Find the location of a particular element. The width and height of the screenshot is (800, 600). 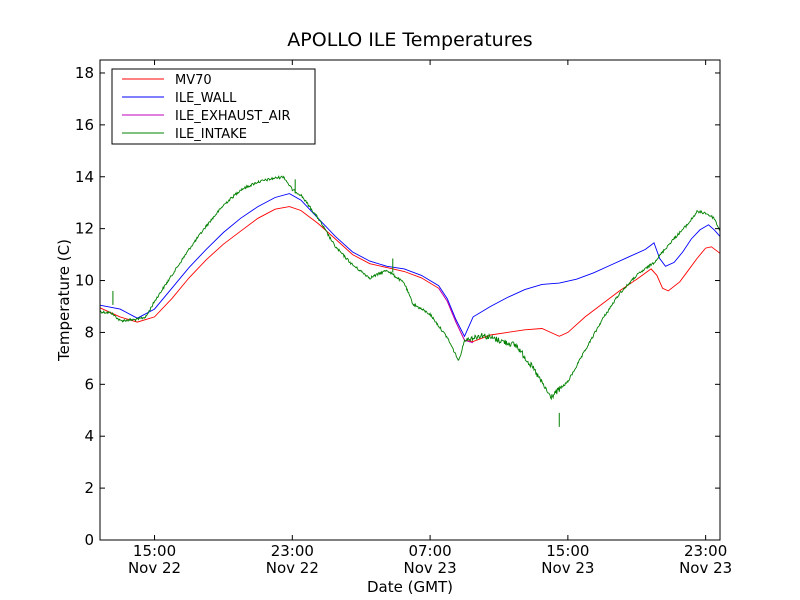

x-tick-label: 07:00 is located at coordinates (429, 551).